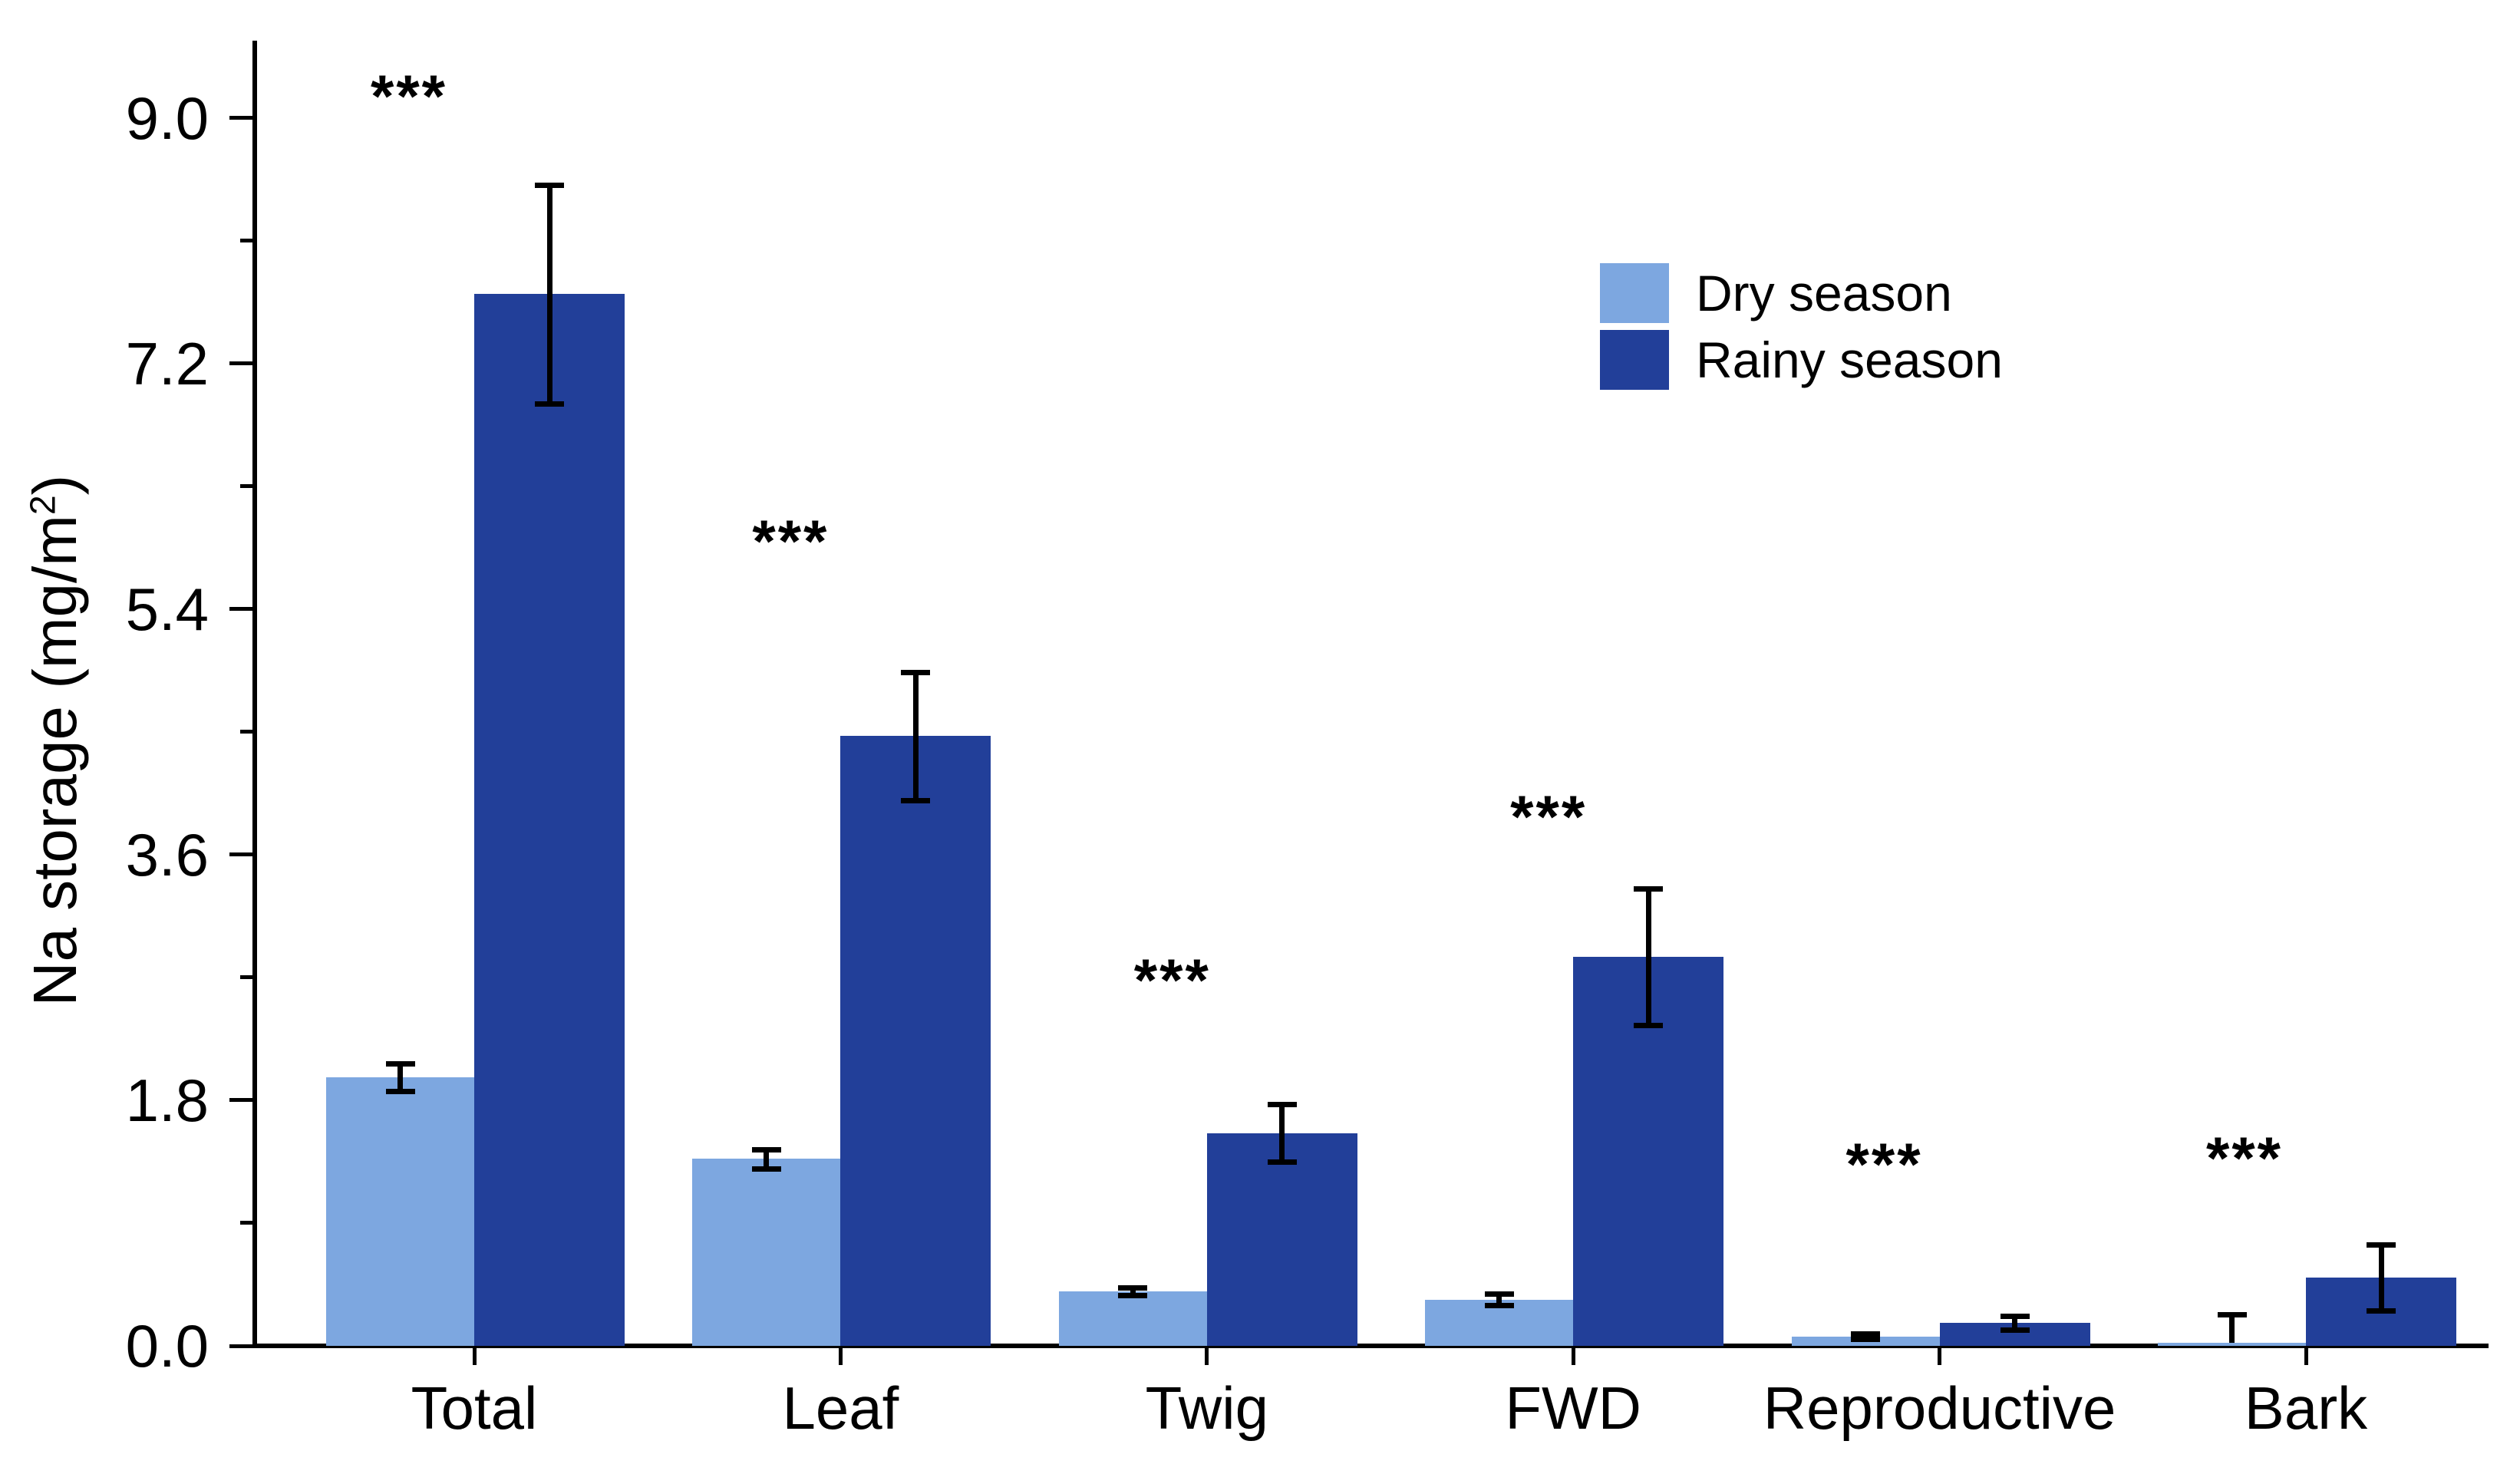  What do you see at coordinates (2015, 1322) in the screenshot?
I see `error-bar-rainy-season-reproductive-line` at bounding box center [2015, 1322].